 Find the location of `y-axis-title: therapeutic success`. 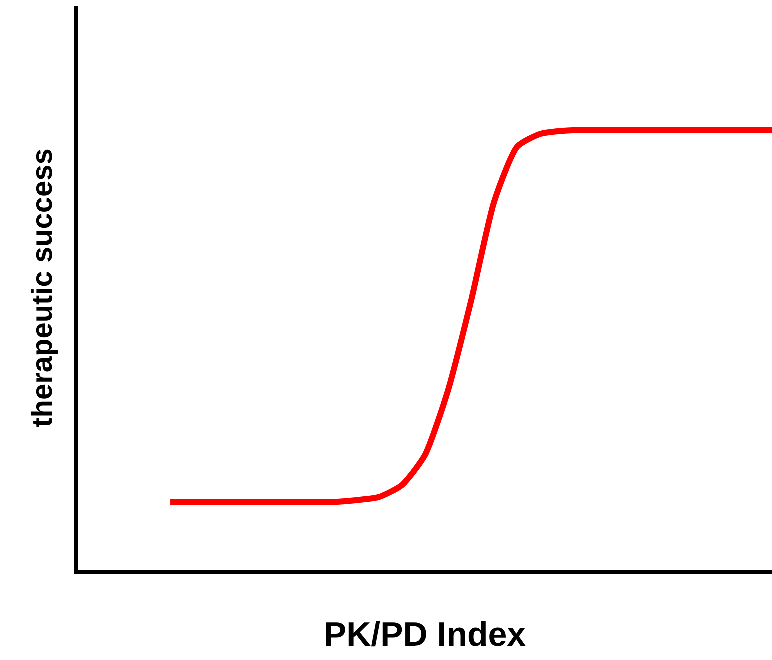

y-axis-title: therapeutic success is located at coordinates (42, 288).